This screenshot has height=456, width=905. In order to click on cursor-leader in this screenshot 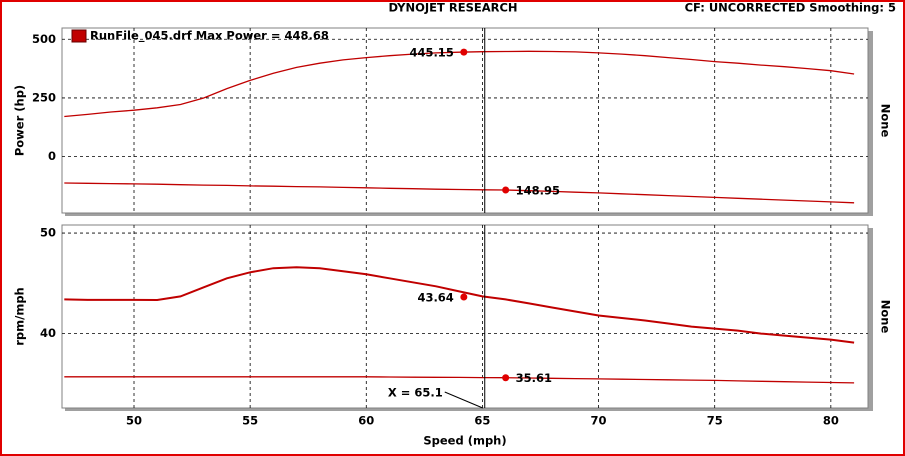, I will do `click(463, 400)`.